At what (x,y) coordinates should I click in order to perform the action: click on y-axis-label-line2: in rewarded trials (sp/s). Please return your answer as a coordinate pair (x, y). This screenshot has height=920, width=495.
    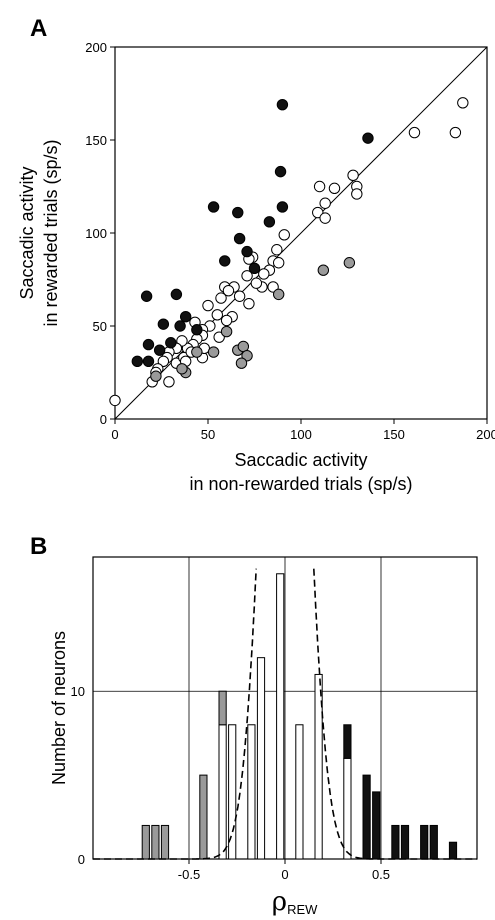
    Looking at the image, I should click on (51, 232).